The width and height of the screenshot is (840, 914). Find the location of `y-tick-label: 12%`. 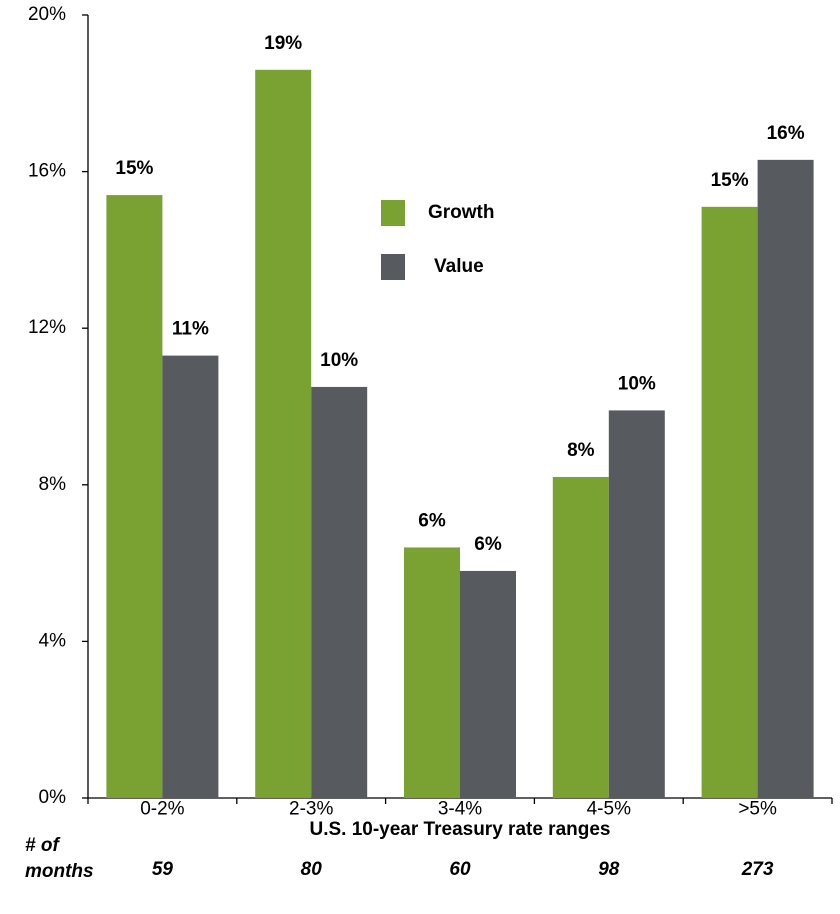

y-tick-label: 12% is located at coordinates (47, 327).